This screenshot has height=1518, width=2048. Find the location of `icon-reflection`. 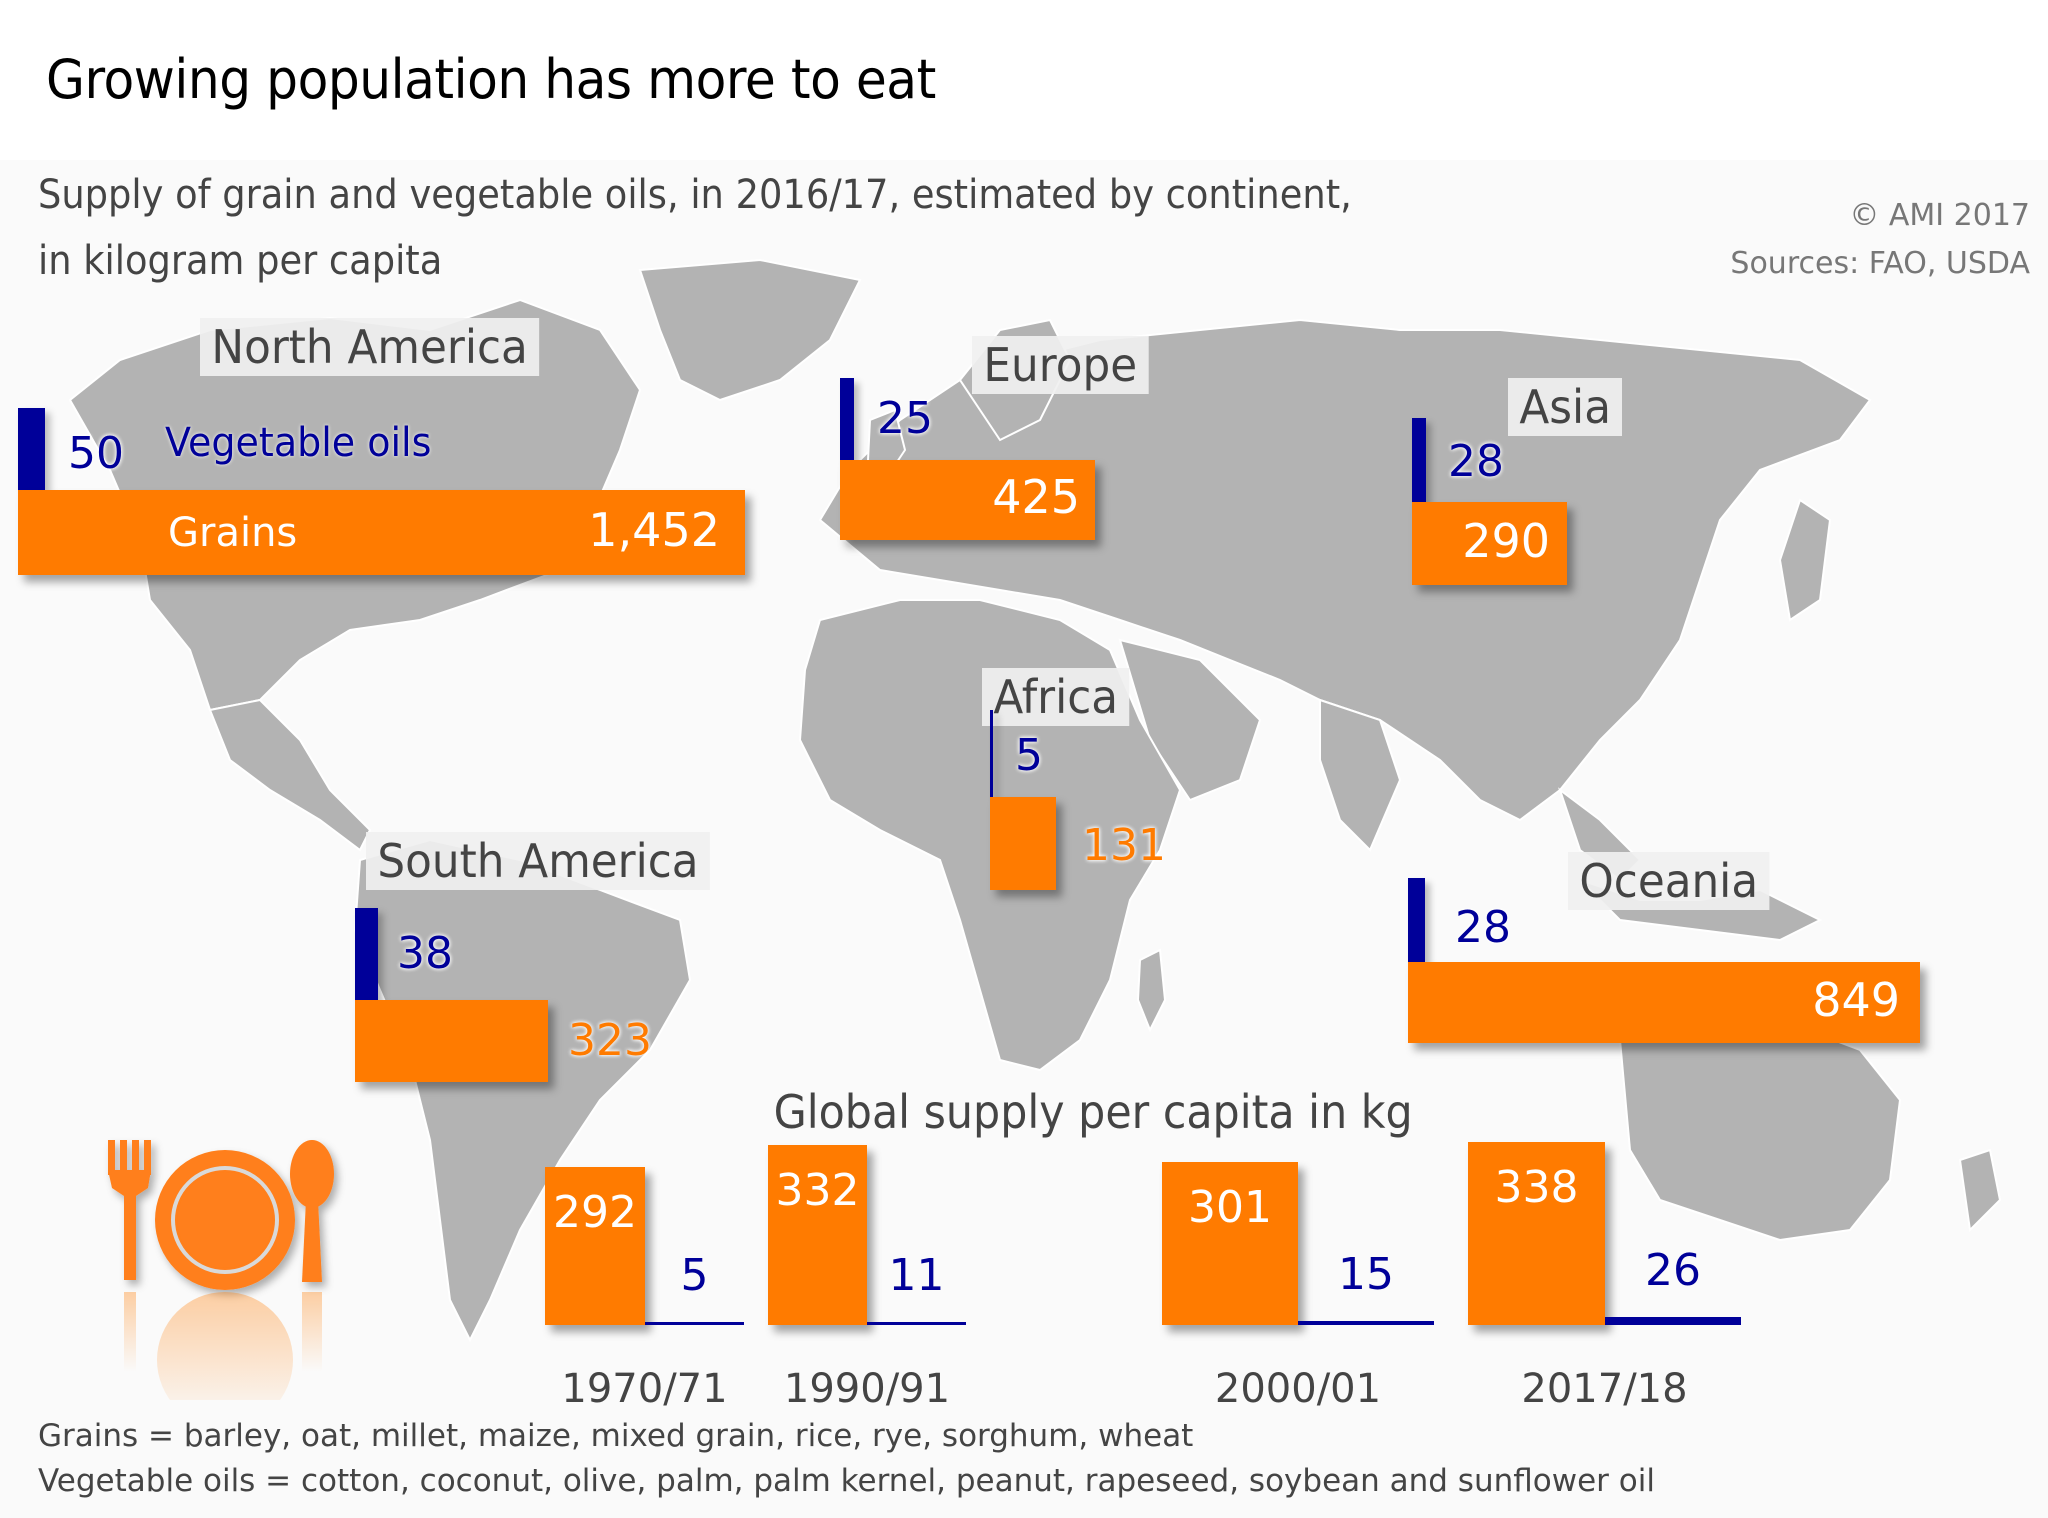

icon-reflection is located at coordinates (223, 1346).